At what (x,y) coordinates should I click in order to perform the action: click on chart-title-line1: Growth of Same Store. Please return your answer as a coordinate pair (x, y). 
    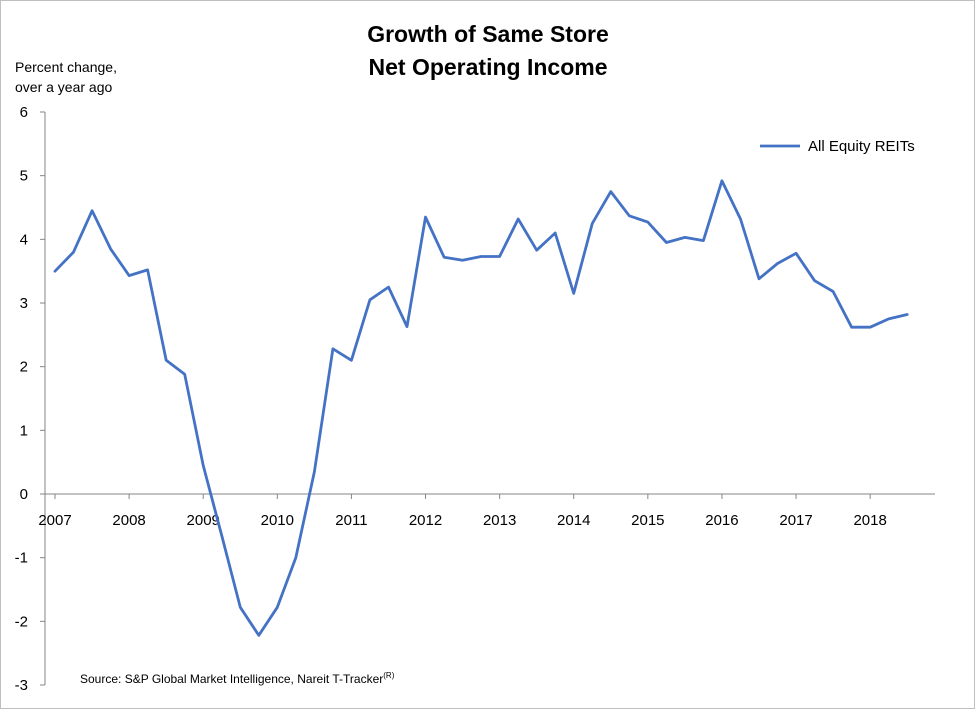
    Looking at the image, I should click on (488, 34).